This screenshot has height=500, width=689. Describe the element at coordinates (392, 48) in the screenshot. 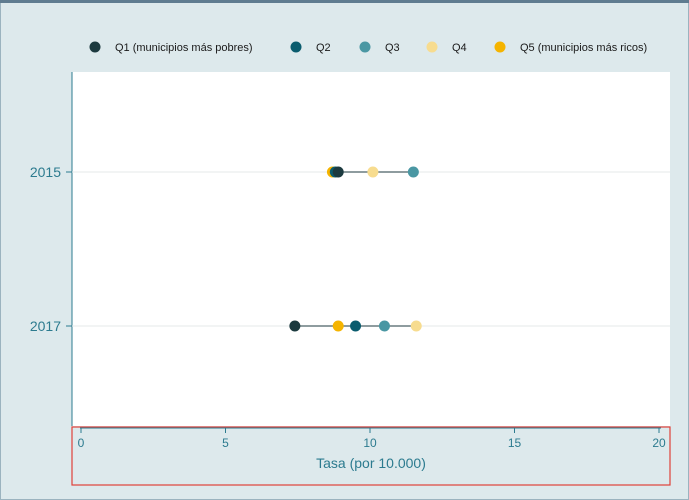

I see `legend-label-q3: Q3` at that location.